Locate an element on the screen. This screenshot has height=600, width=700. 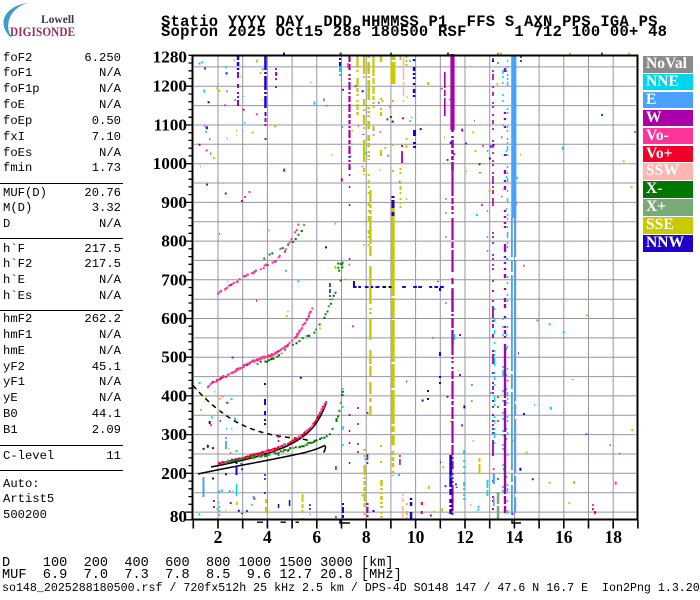
svg-text: 18 is located at coordinates (613, 537).